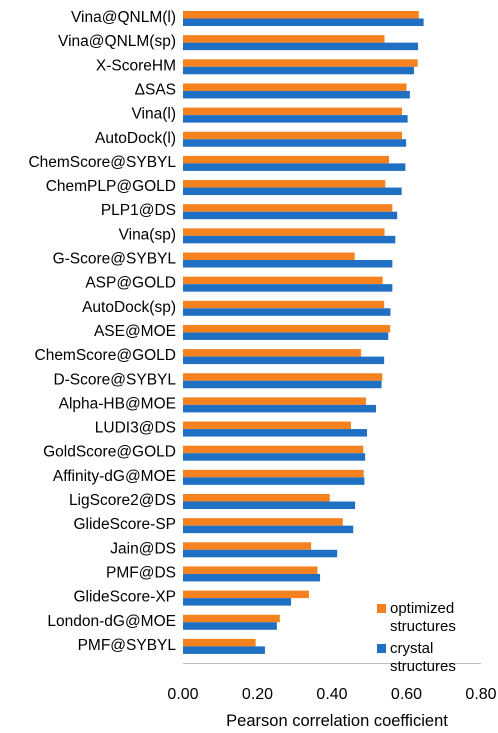  Describe the element at coordinates (129, 307) in the screenshot. I see `category-label: AutoDock(sp)` at that location.